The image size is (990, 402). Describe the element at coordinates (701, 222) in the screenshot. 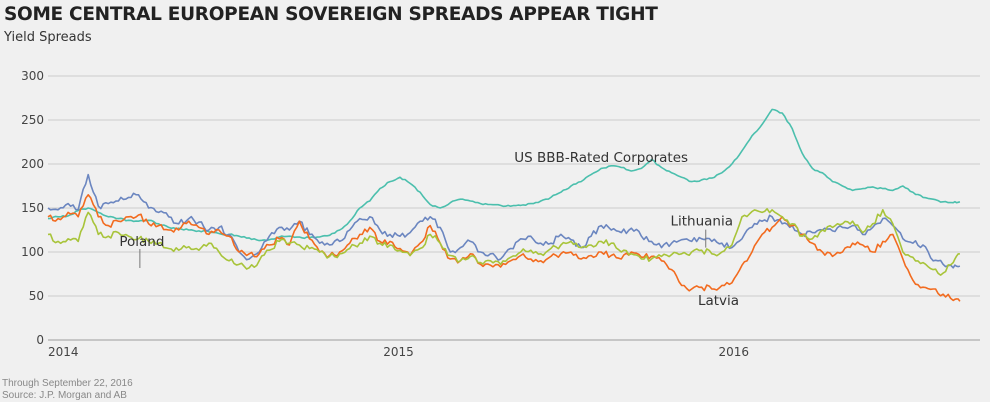

I see `annotation-lithuania: Lithuania` at that location.